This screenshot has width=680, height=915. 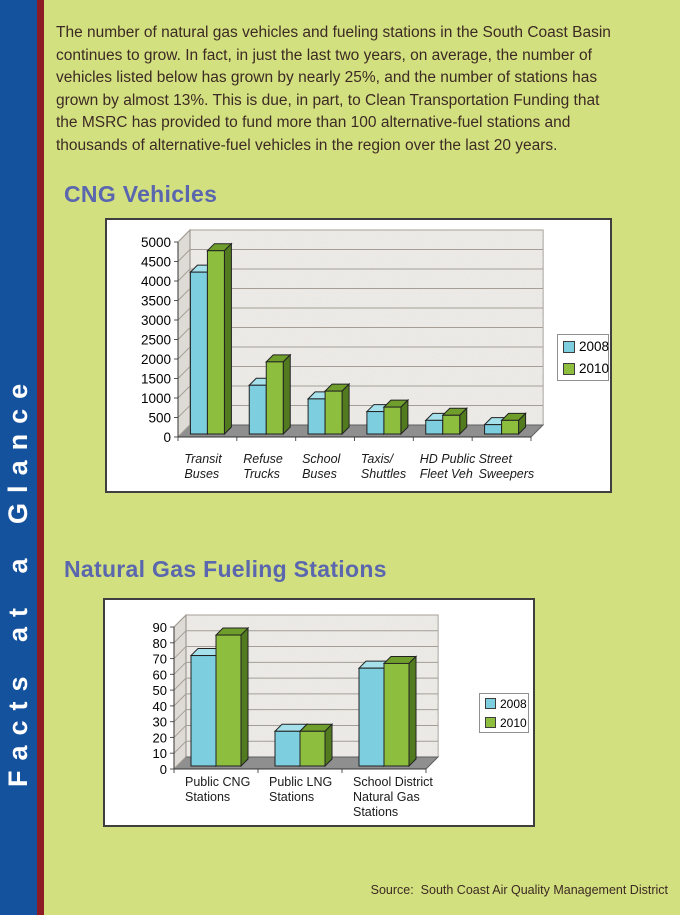 What do you see at coordinates (583, 357) in the screenshot?
I see `chart1-legend: 2008 2010` at bounding box center [583, 357].